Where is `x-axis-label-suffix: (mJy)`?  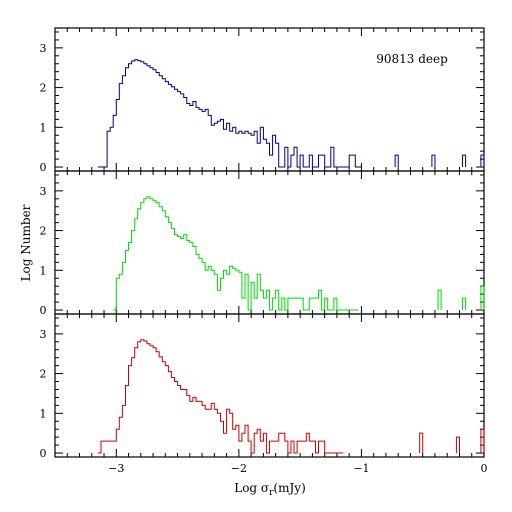
x-axis-label-suffix: (mJy) is located at coordinates (289, 488).